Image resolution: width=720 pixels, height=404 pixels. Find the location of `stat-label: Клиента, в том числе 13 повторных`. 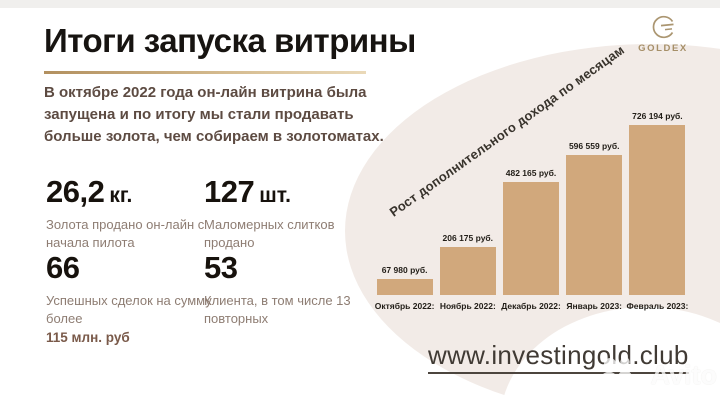

stat-label: Клиента, в том числе 13 повторных is located at coordinates (277, 309).